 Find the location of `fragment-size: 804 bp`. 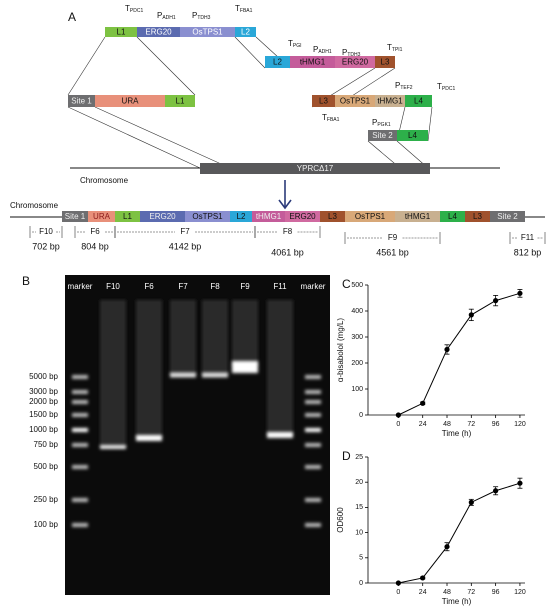

fragment-size: 804 bp is located at coordinates (95, 246).